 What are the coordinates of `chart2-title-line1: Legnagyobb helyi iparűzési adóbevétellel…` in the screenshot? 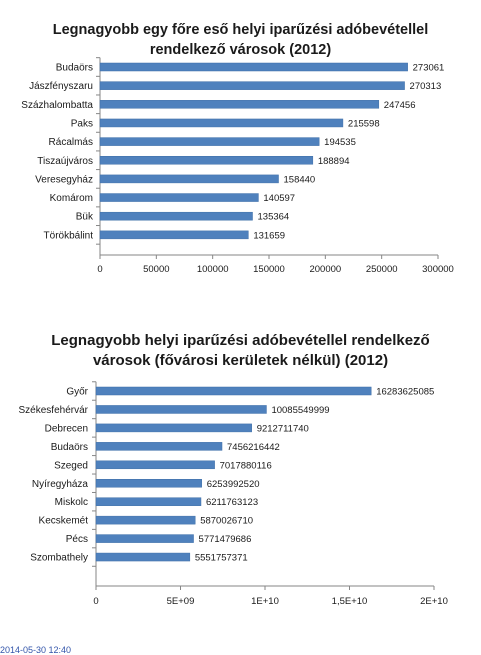 It's located at (240, 340).